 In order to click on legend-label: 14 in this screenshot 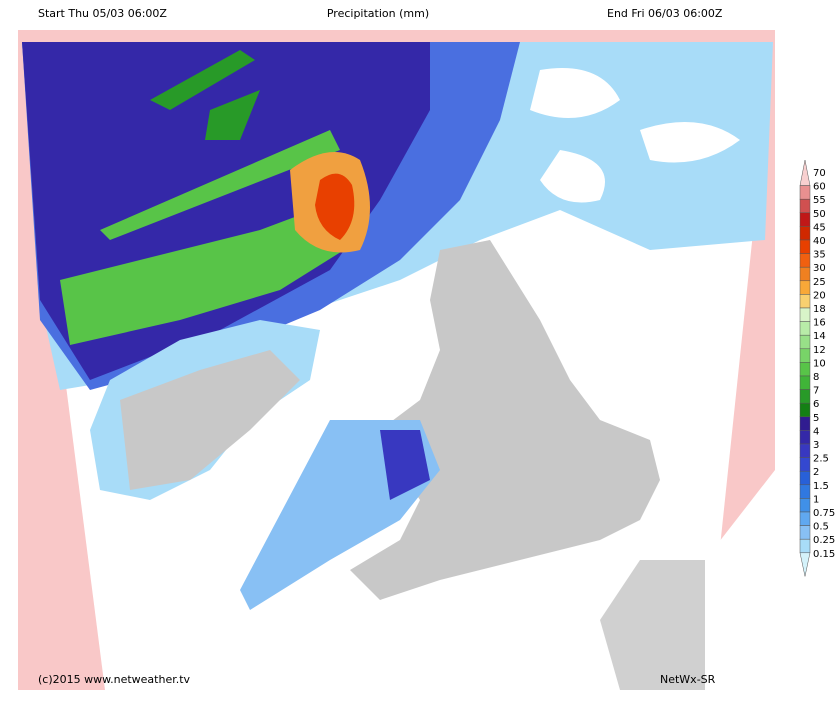, I will do `click(819, 336)`.